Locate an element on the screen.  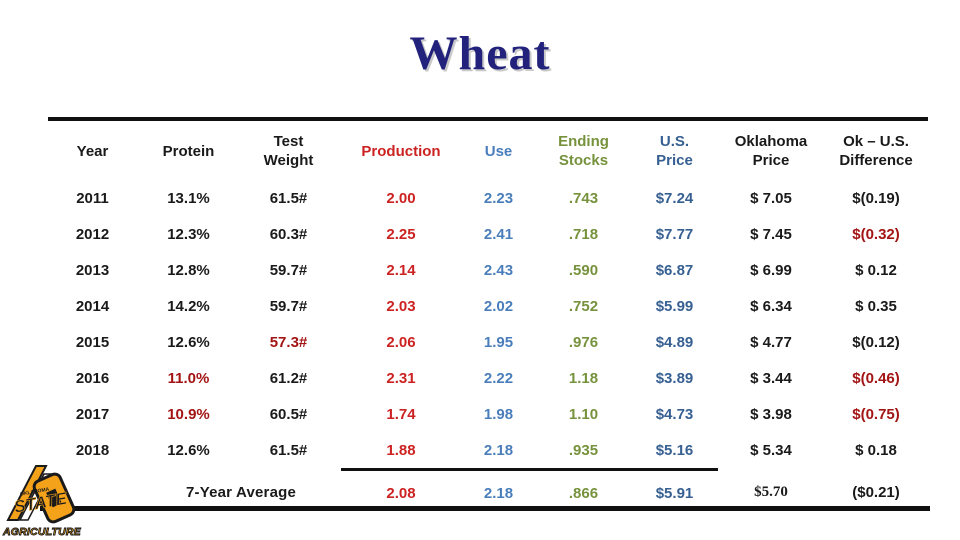
cell-production: 2.31 is located at coordinates (401, 378).